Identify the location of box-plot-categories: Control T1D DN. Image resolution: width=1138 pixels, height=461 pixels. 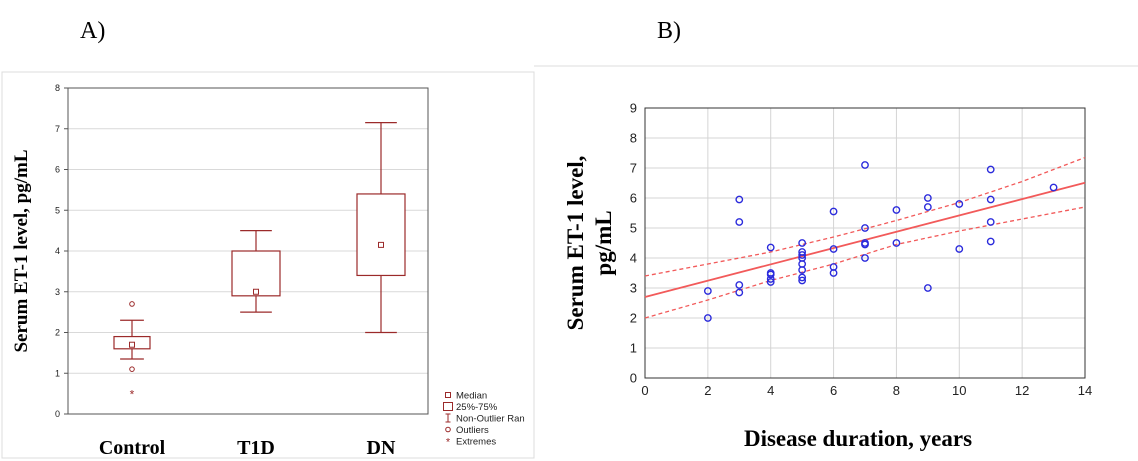
(247, 448).